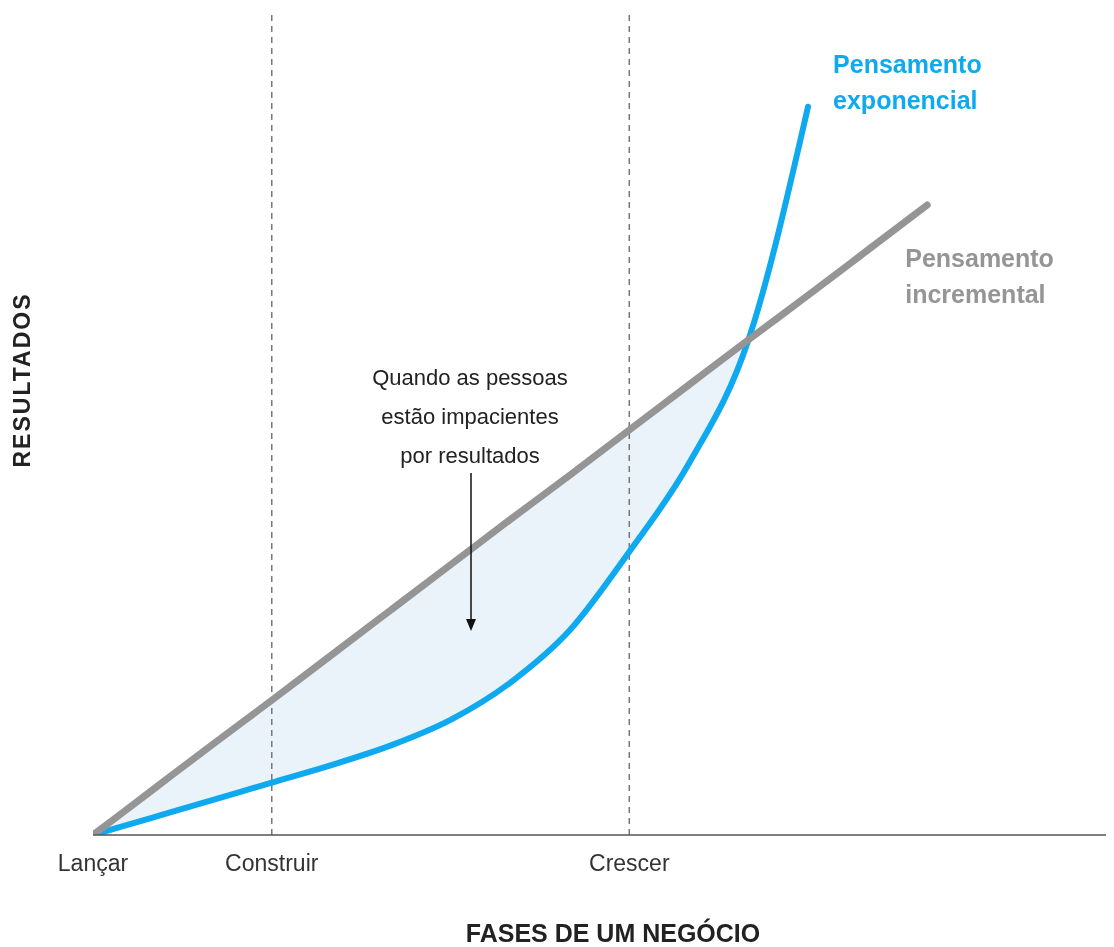  Describe the element at coordinates (613, 932) in the screenshot. I see `x-axis-title: FASES DE UM NEGÓCIO` at that location.